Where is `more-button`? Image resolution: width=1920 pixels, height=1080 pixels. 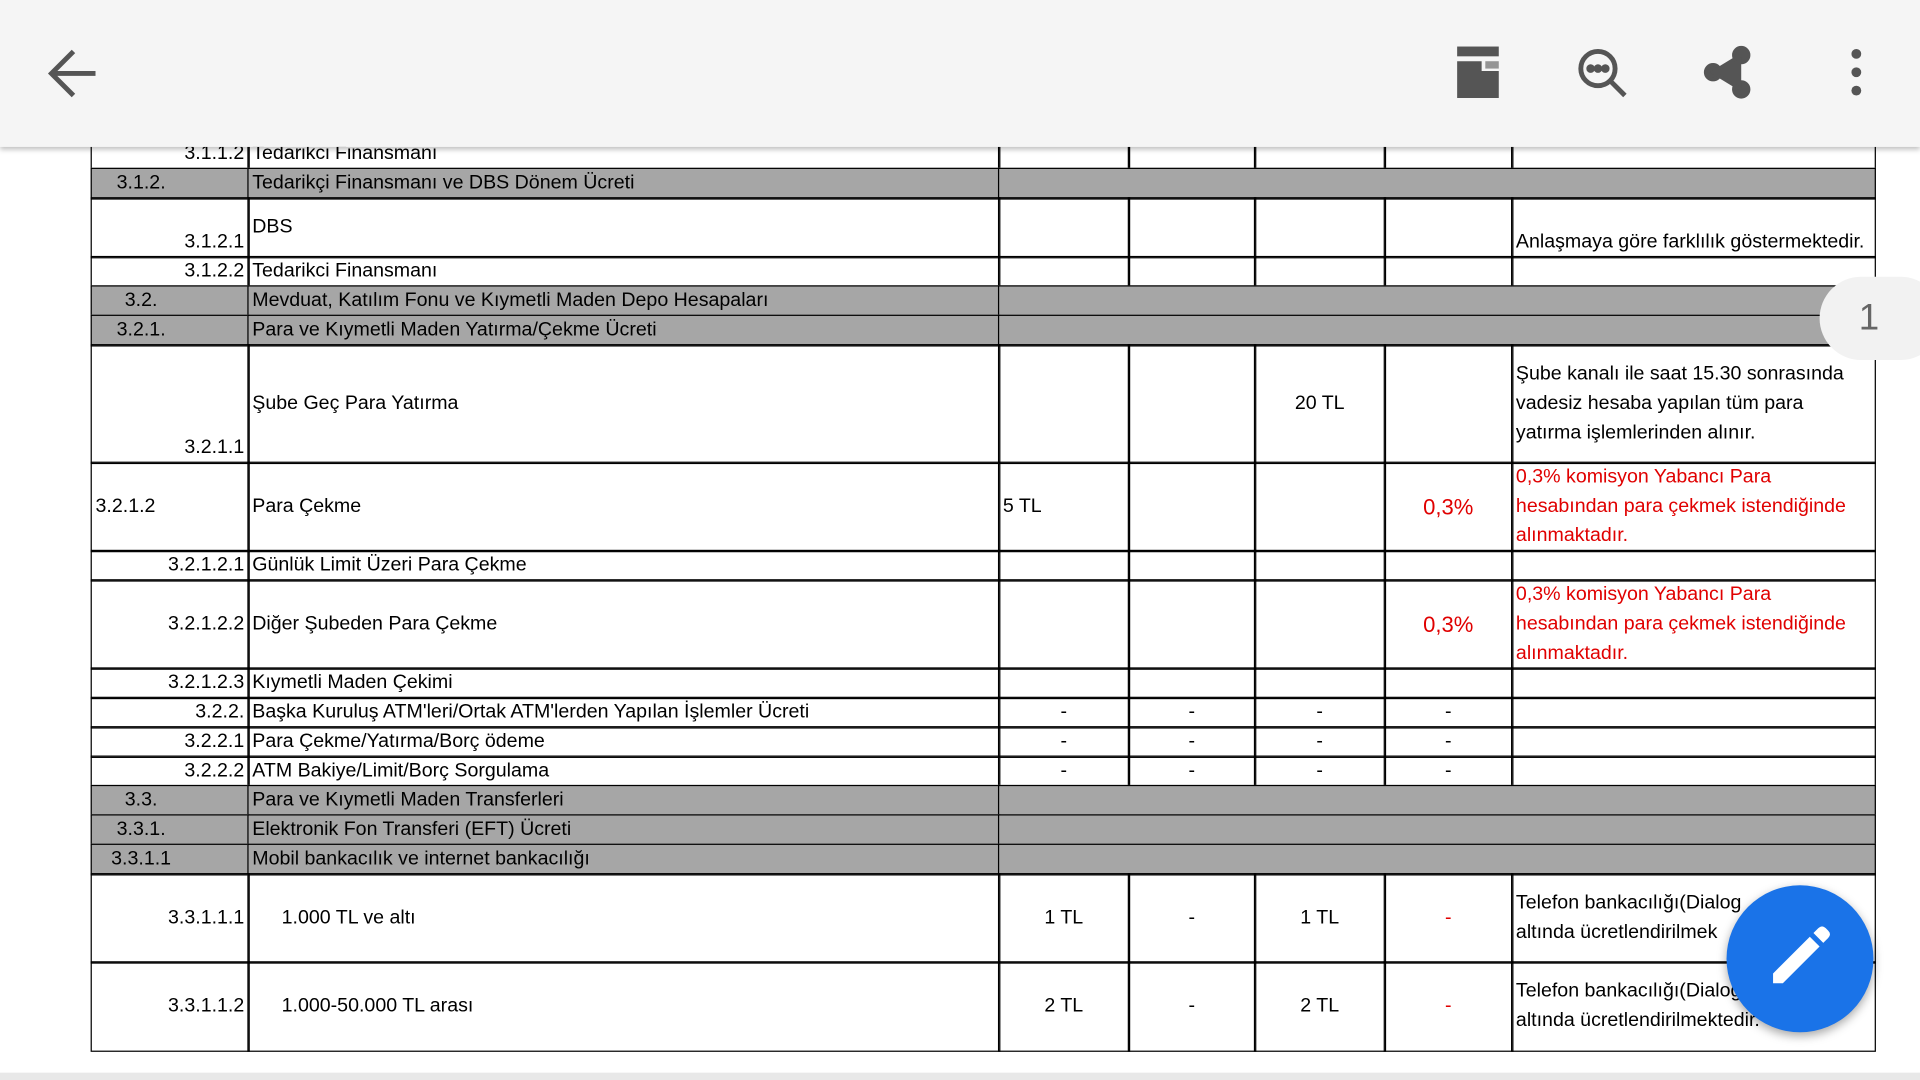
more-button is located at coordinates (1856, 72).